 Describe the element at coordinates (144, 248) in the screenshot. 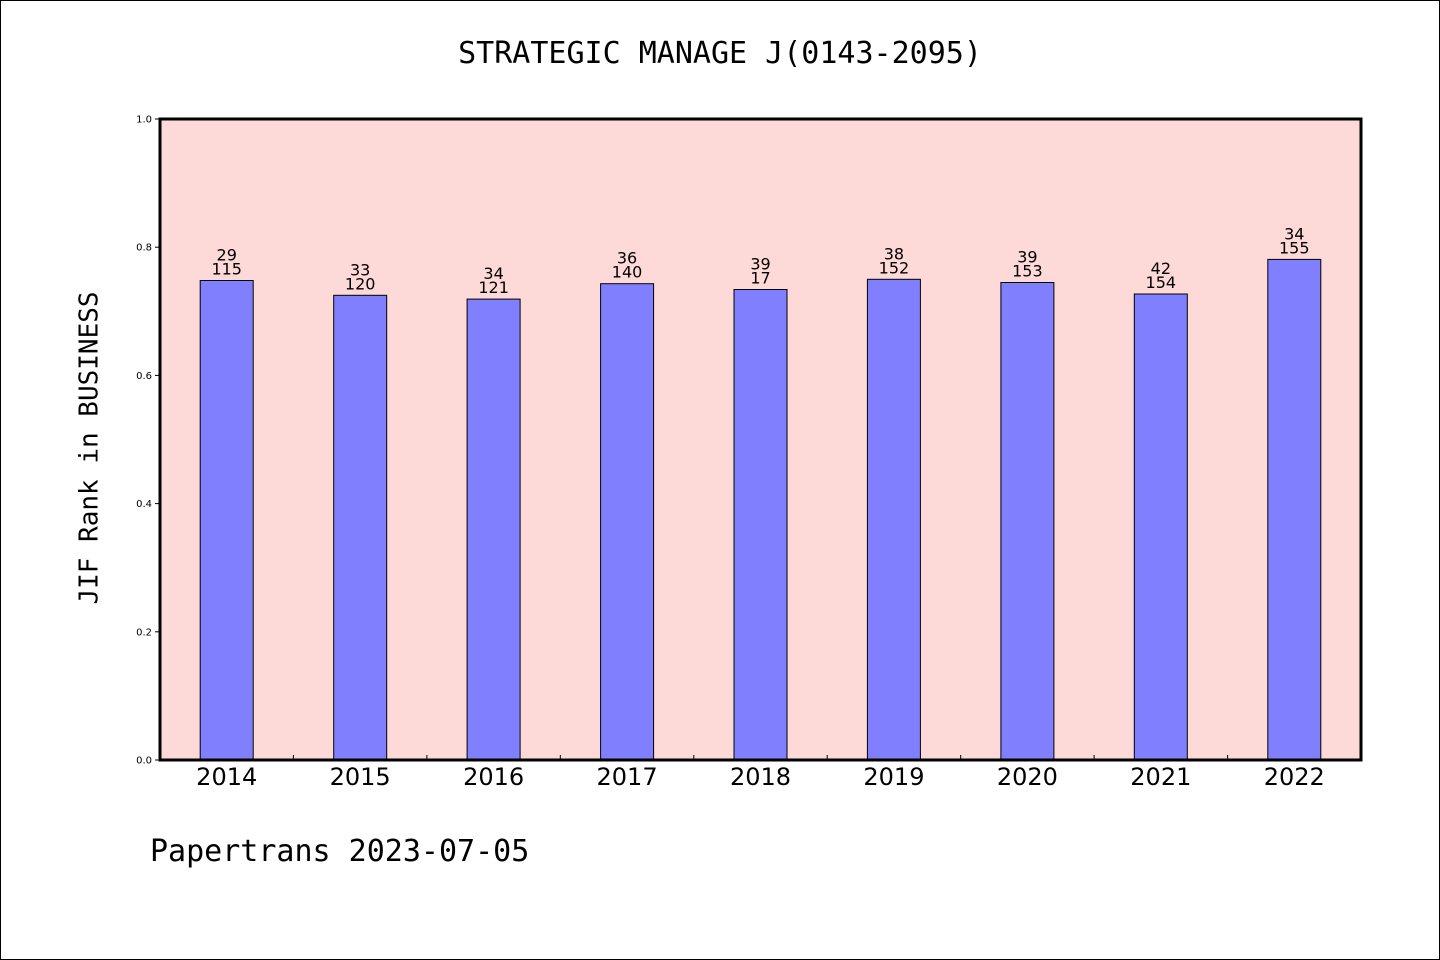

I see `y-tick-label: 0.8` at that location.